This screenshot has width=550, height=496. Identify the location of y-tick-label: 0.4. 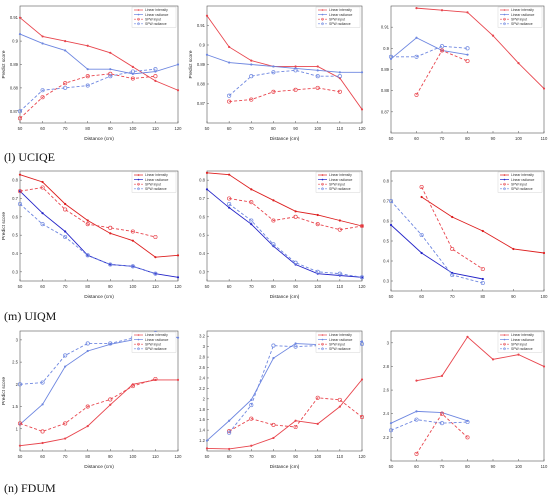
(15, 253).